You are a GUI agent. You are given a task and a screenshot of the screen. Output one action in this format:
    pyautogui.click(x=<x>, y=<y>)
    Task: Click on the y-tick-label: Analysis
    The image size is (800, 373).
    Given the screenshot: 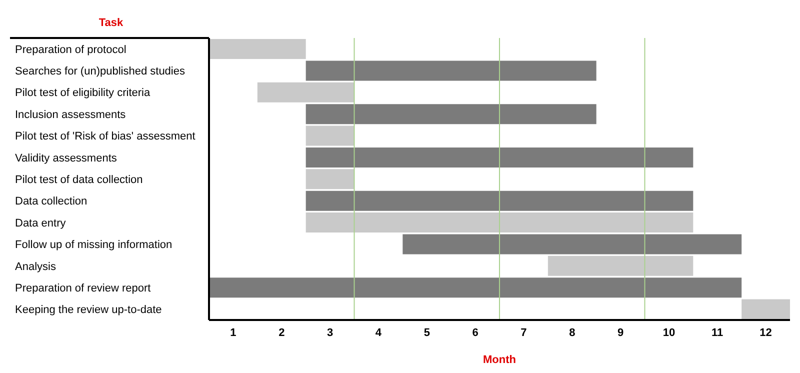 What is the action you would take?
    pyautogui.click(x=35, y=266)
    